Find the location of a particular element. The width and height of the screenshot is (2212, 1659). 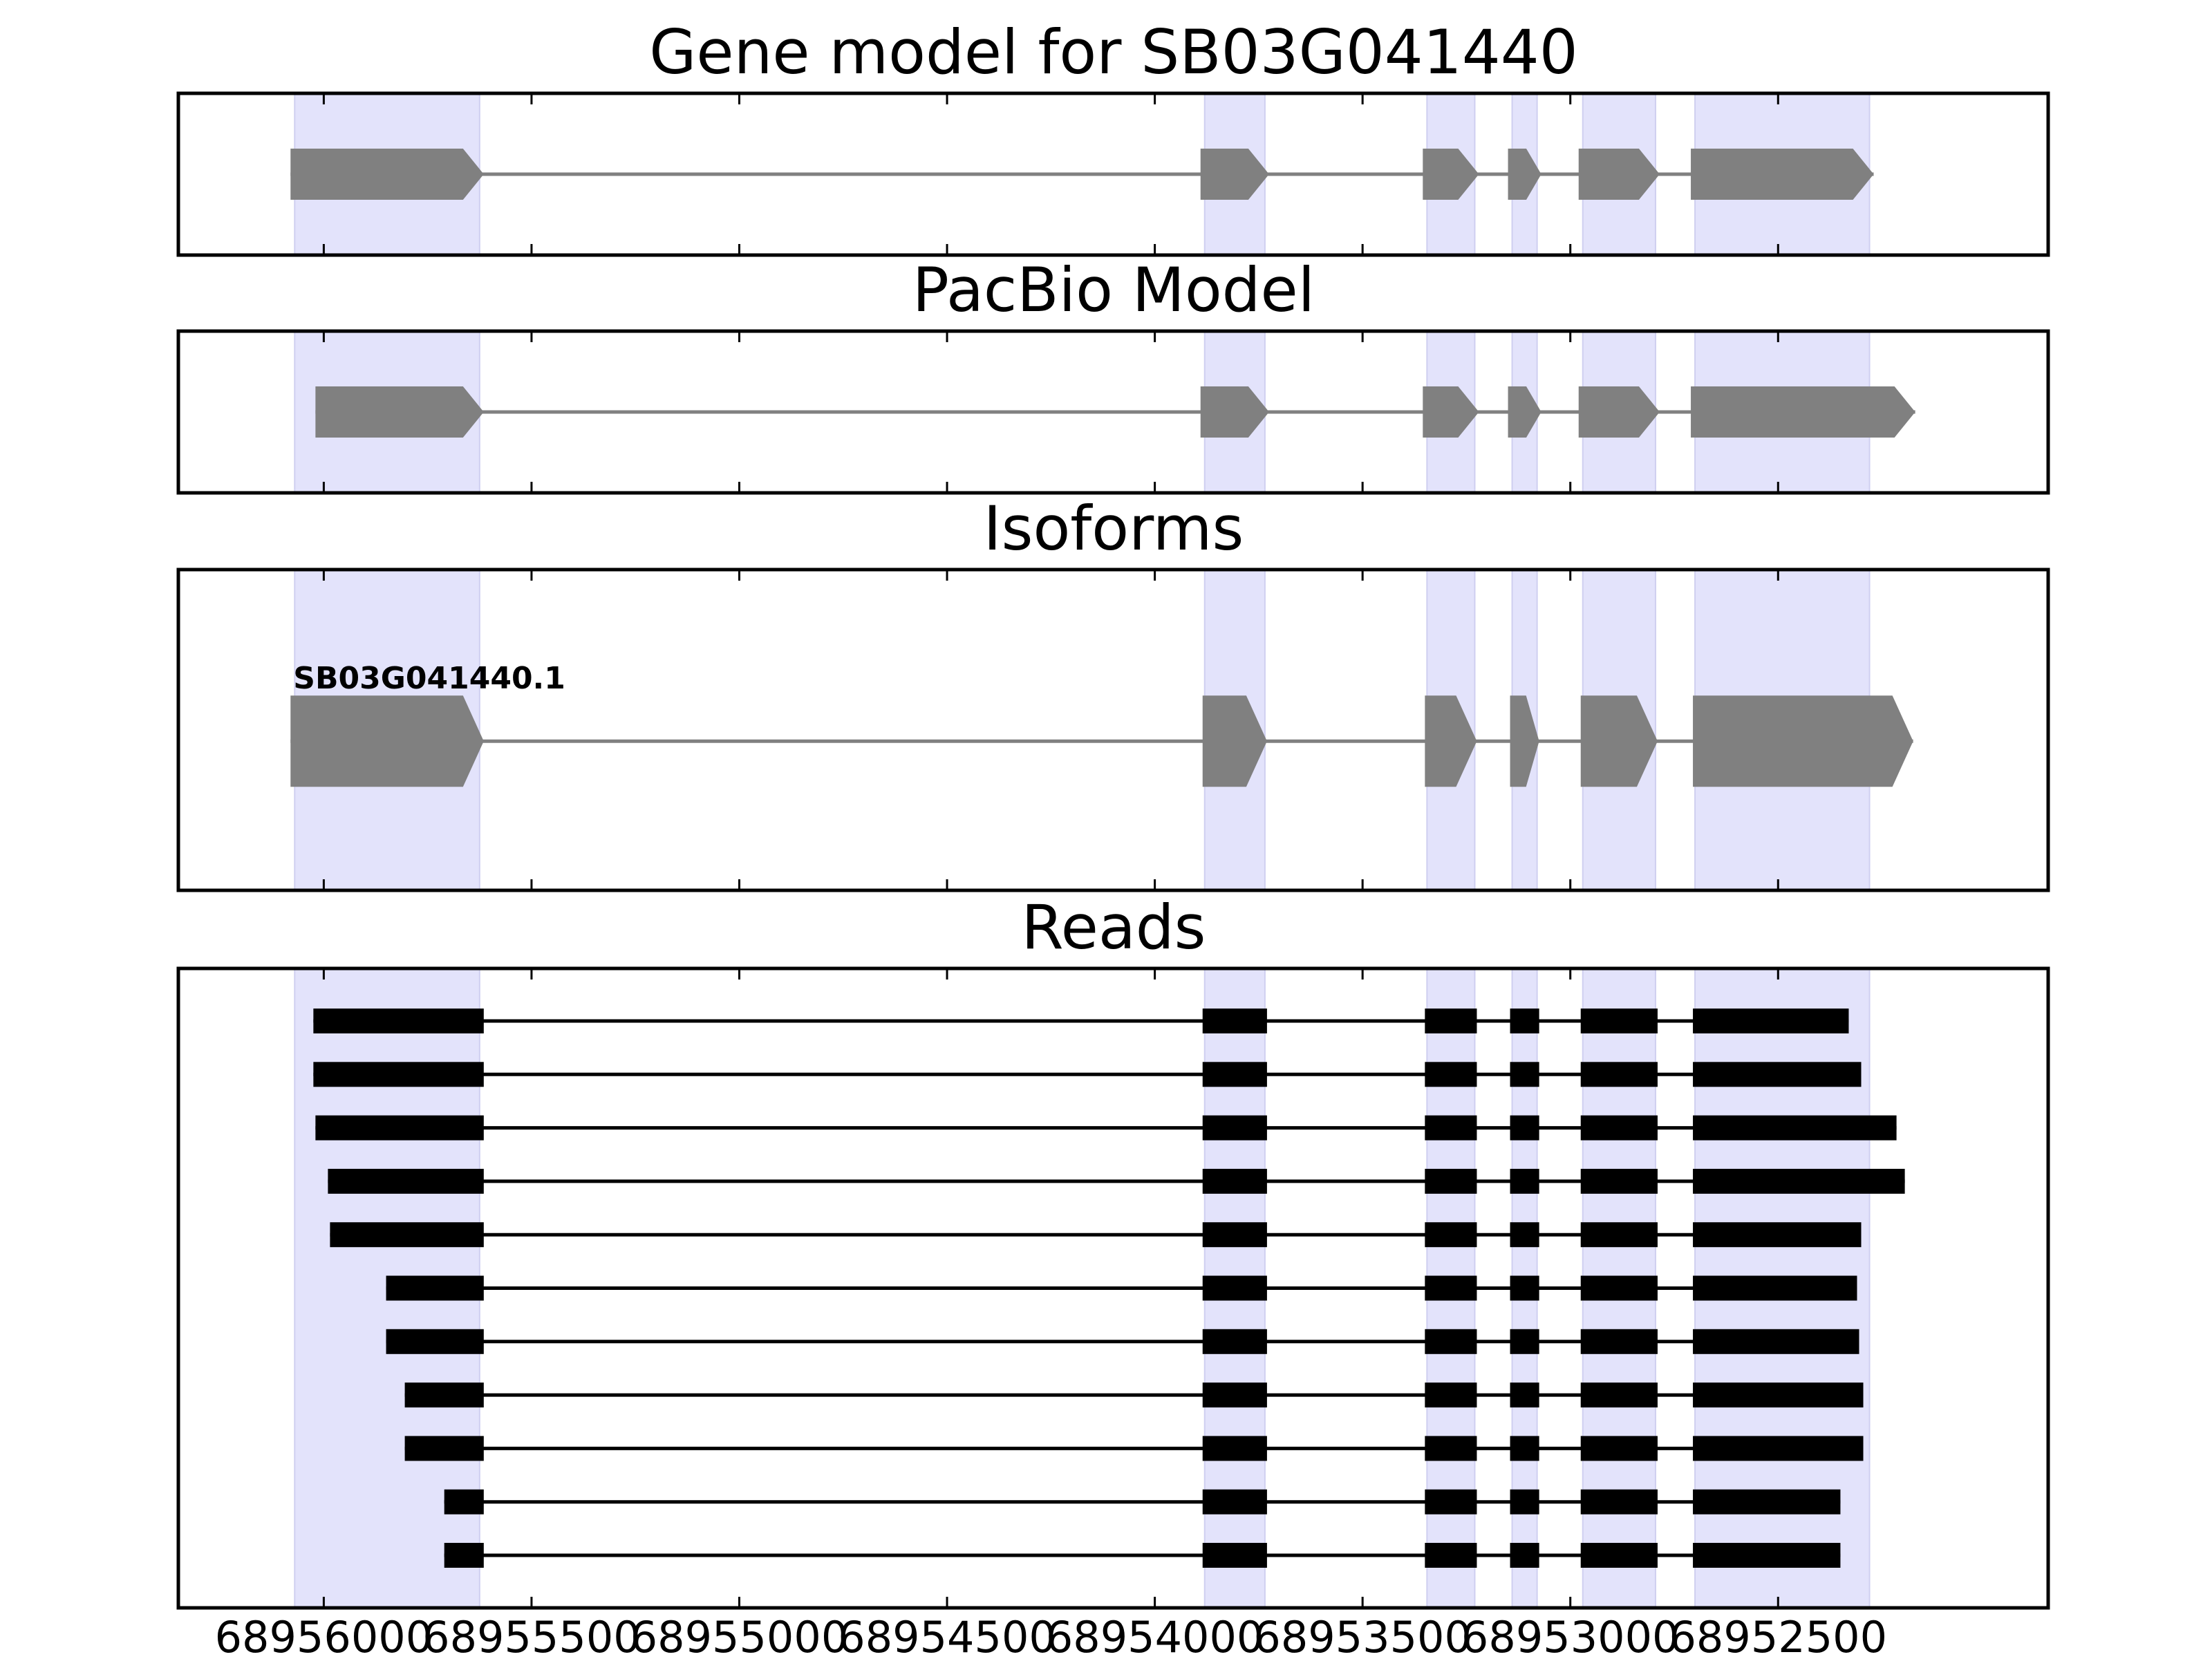

panel-gene-model: Gene model for SB03G041440 is located at coordinates (1113, 137).